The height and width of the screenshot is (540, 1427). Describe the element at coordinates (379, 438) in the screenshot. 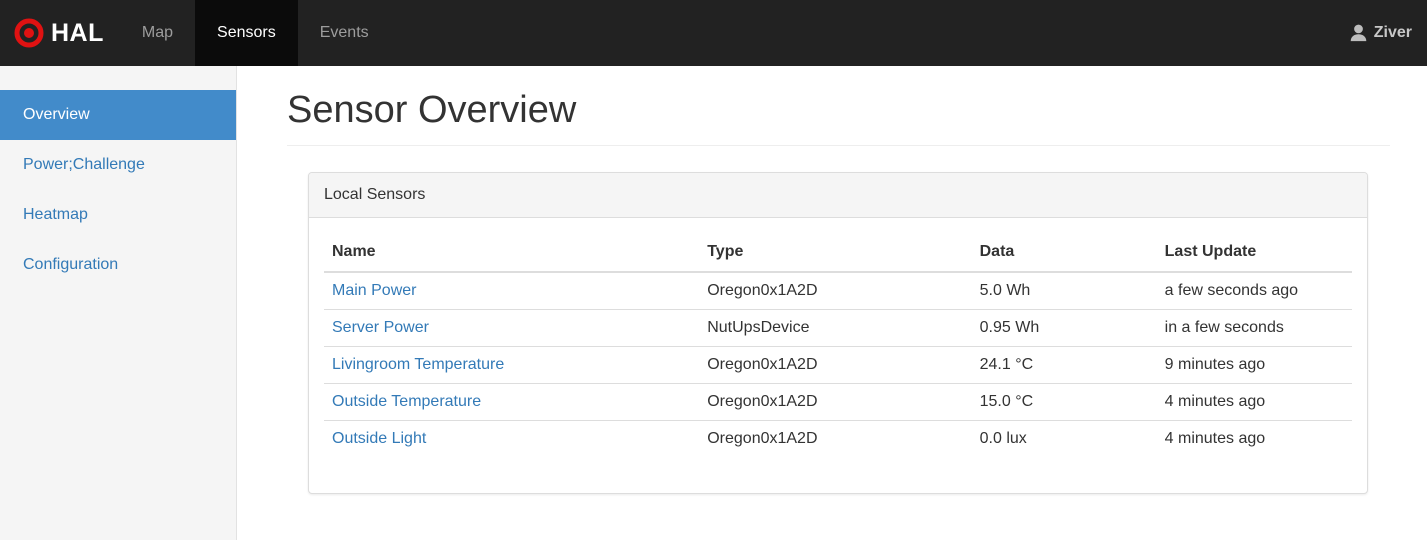

I see `sensor-link-outside-light: Outside Light` at that location.